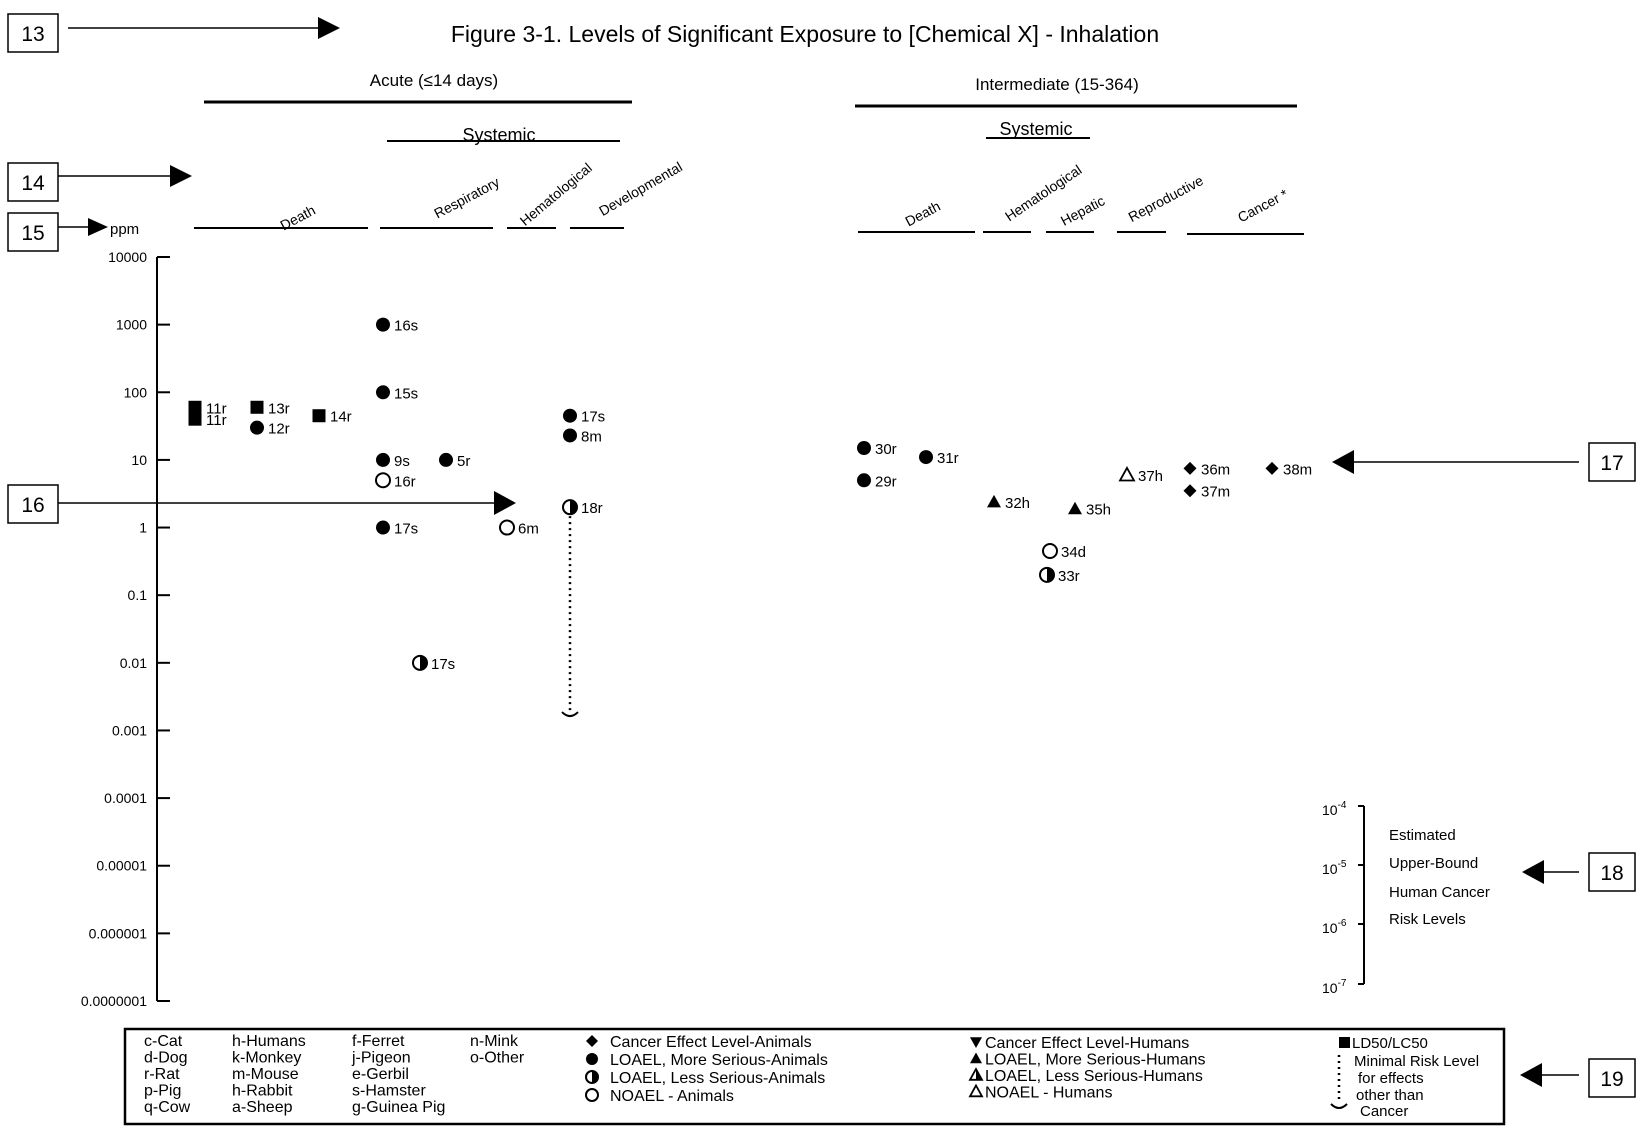 This screenshot has height=1137, width=1641. Describe the element at coordinates (121, 866) in the screenshot. I see `y-tick-label: 0.00001` at that location.